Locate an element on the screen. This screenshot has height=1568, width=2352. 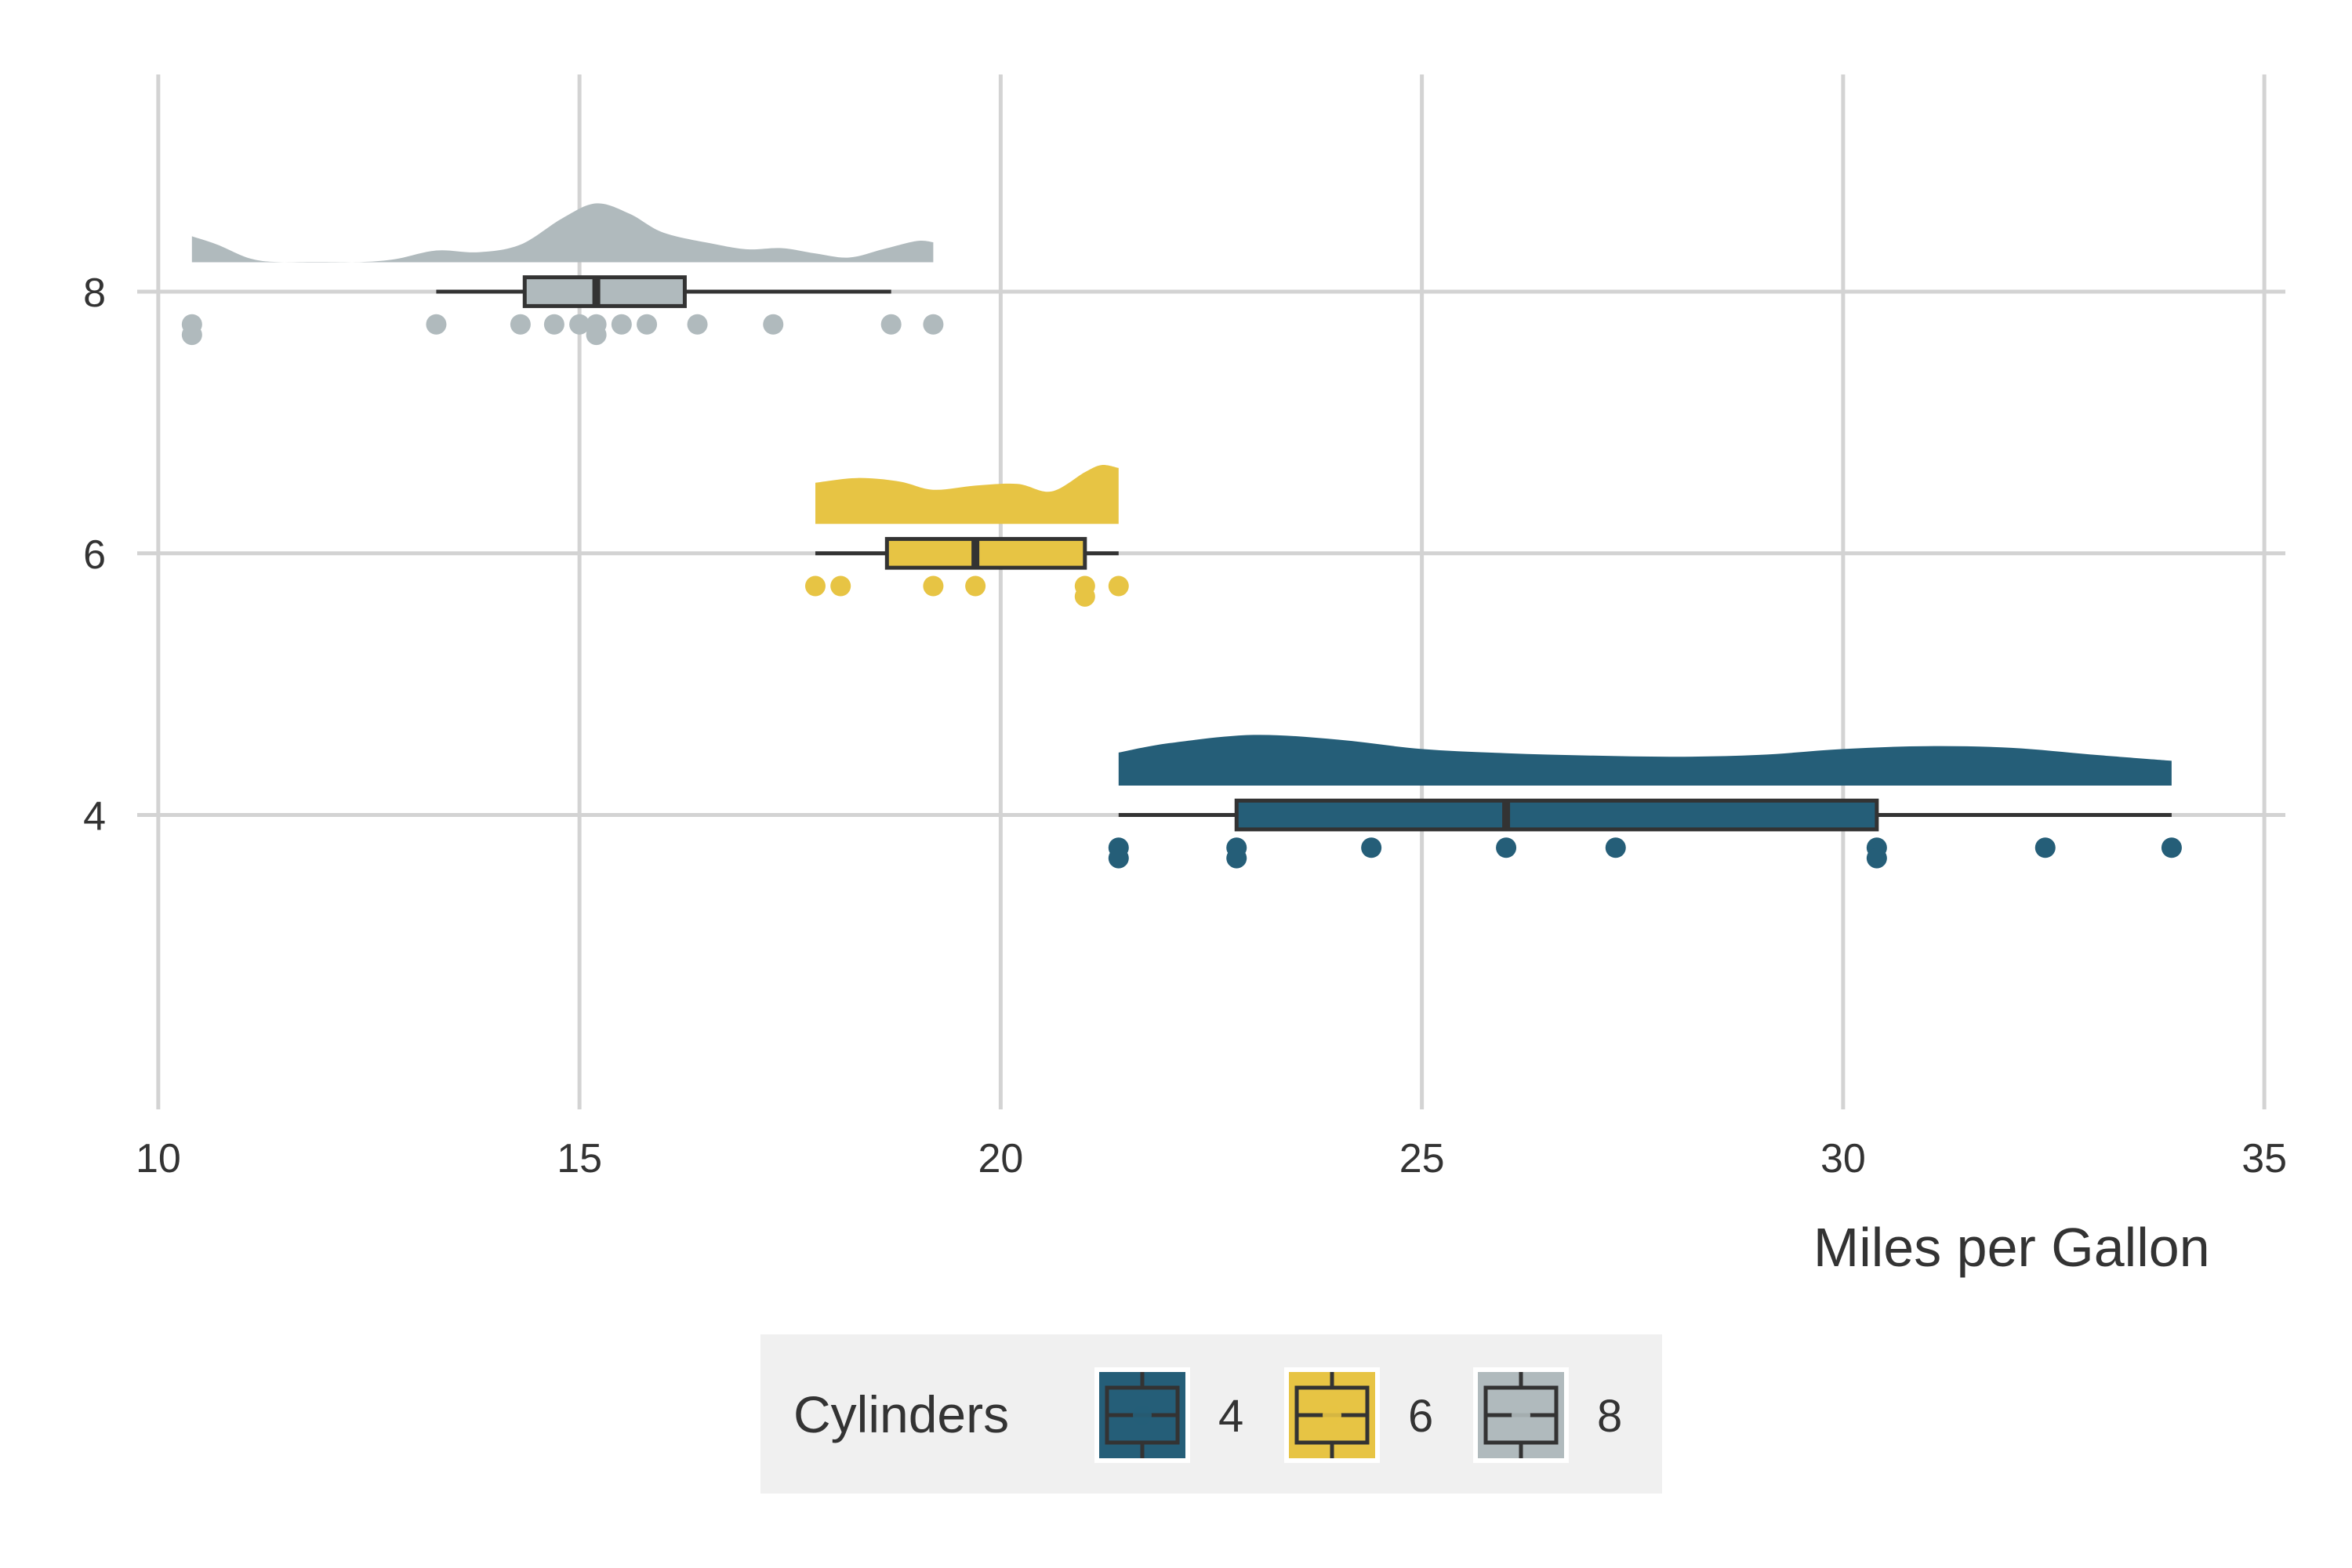
x-tick-label: 35 is located at coordinates (2264, 1158).